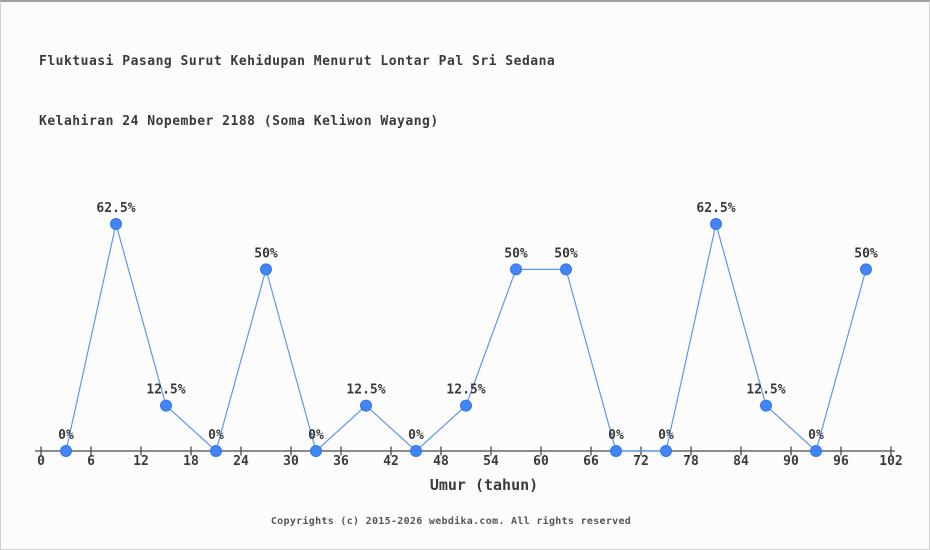 The height and width of the screenshot is (550, 930). I want to click on x-axis-tick-label: 12, so click(141, 461).